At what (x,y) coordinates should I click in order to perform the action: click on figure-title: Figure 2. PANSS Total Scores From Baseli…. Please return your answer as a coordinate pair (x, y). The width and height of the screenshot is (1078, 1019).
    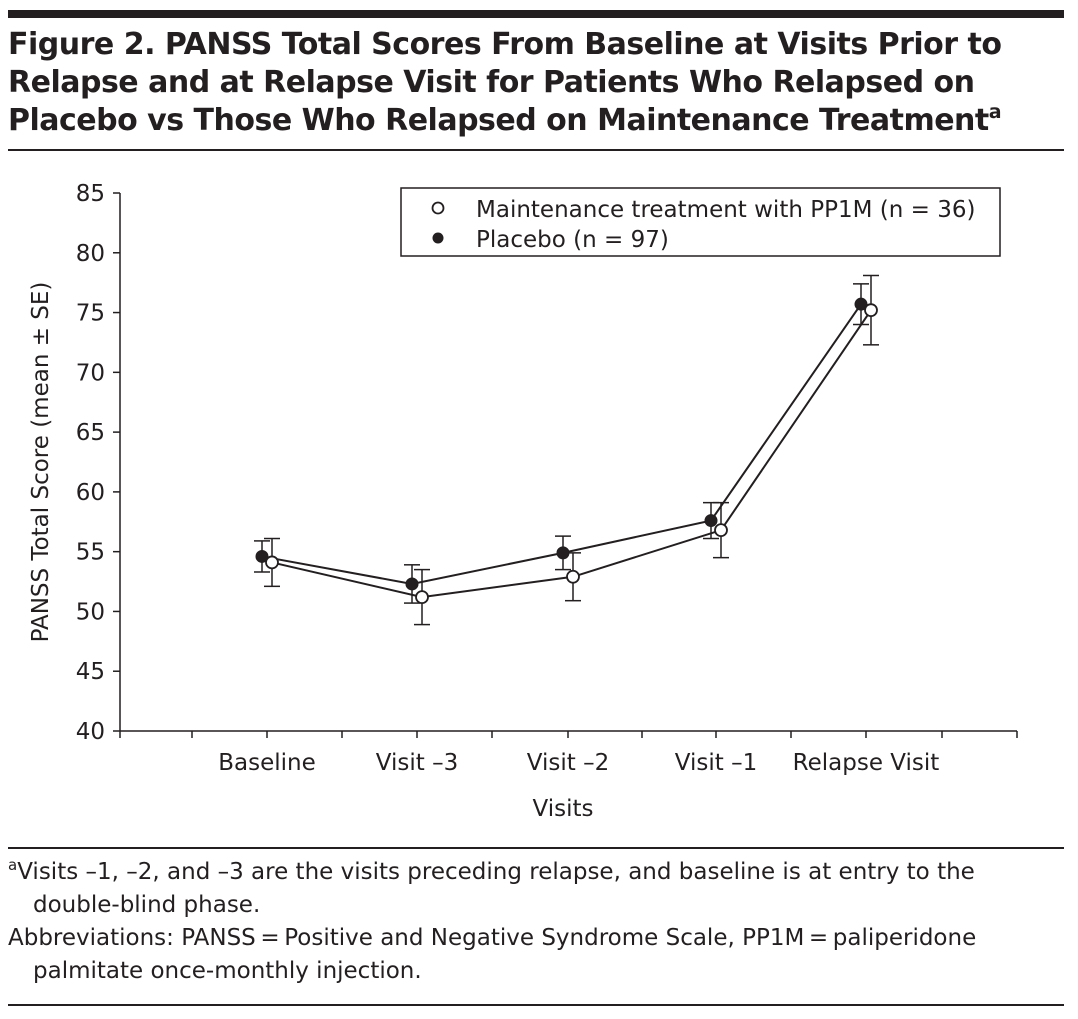
    Looking at the image, I should click on (538, 83).